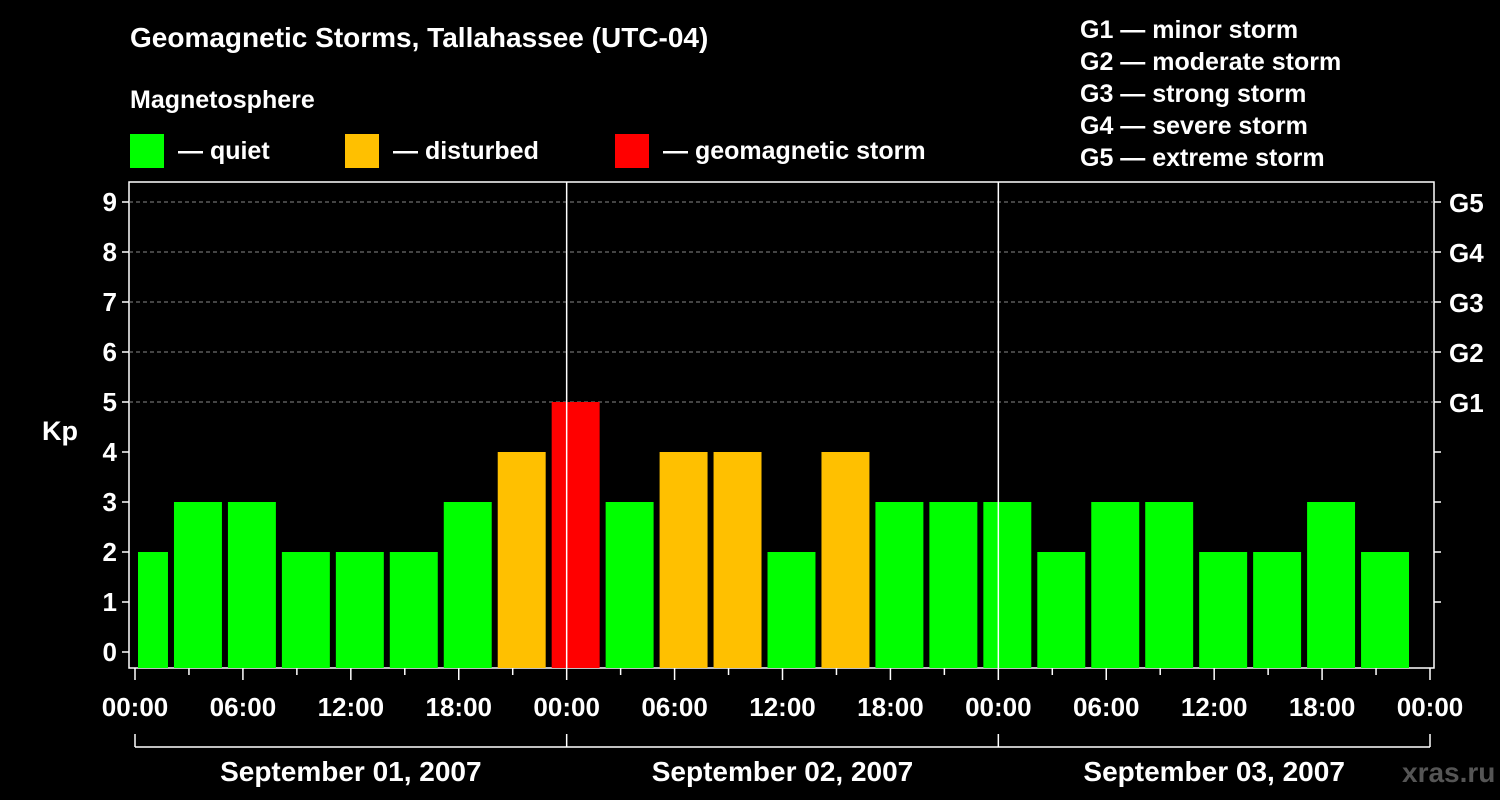  Describe the element at coordinates (110, 652) in the screenshot. I see `y-tick-label: 0` at that location.